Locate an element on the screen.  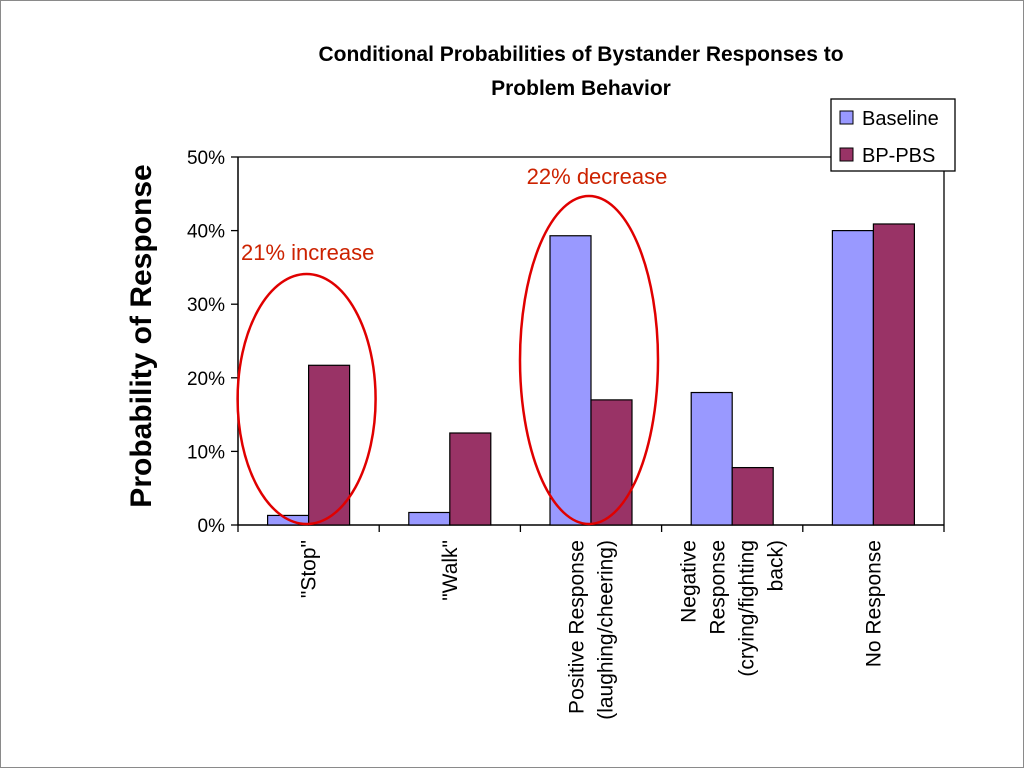
y-axis-label: Probability of Response is located at coordinates (141, 335).